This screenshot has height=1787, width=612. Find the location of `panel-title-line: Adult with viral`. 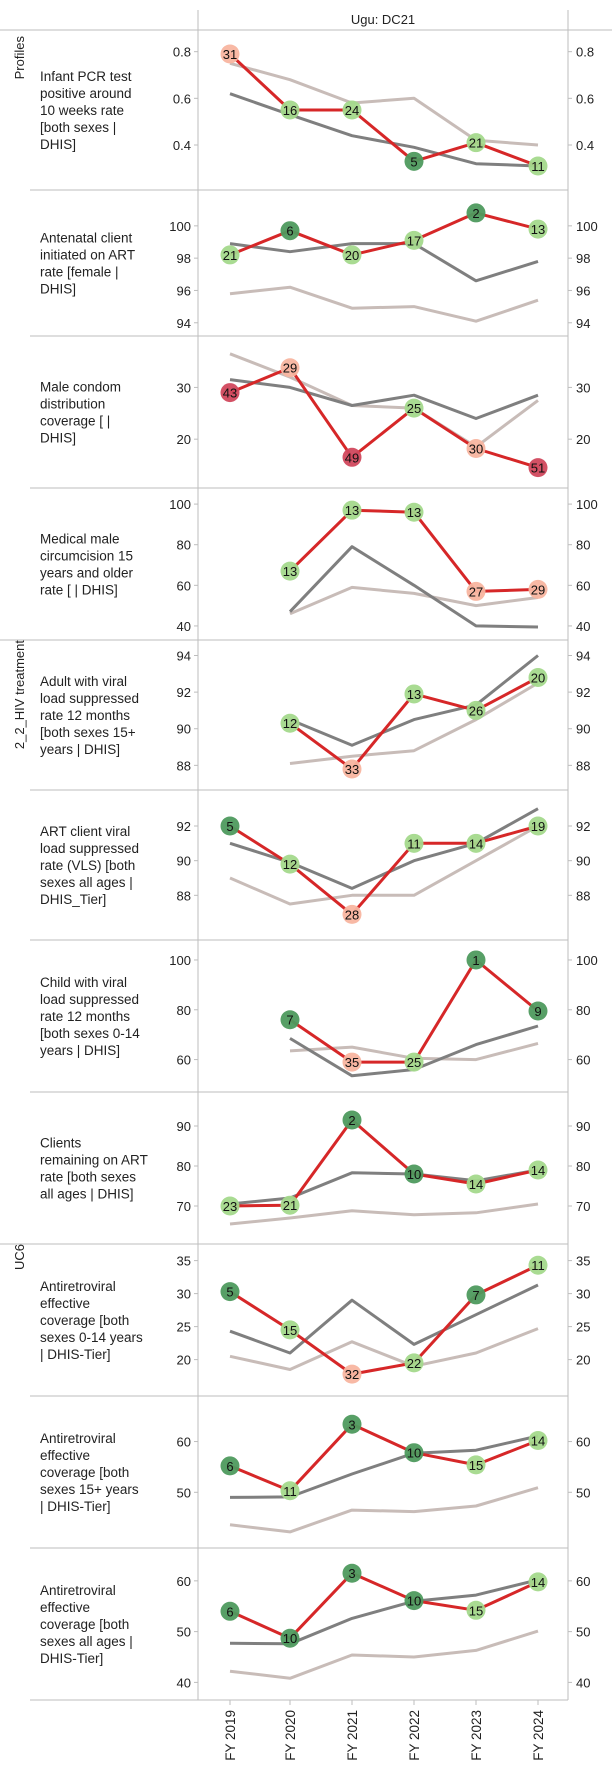

panel-title-line: Adult with viral is located at coordinates (83, 681).